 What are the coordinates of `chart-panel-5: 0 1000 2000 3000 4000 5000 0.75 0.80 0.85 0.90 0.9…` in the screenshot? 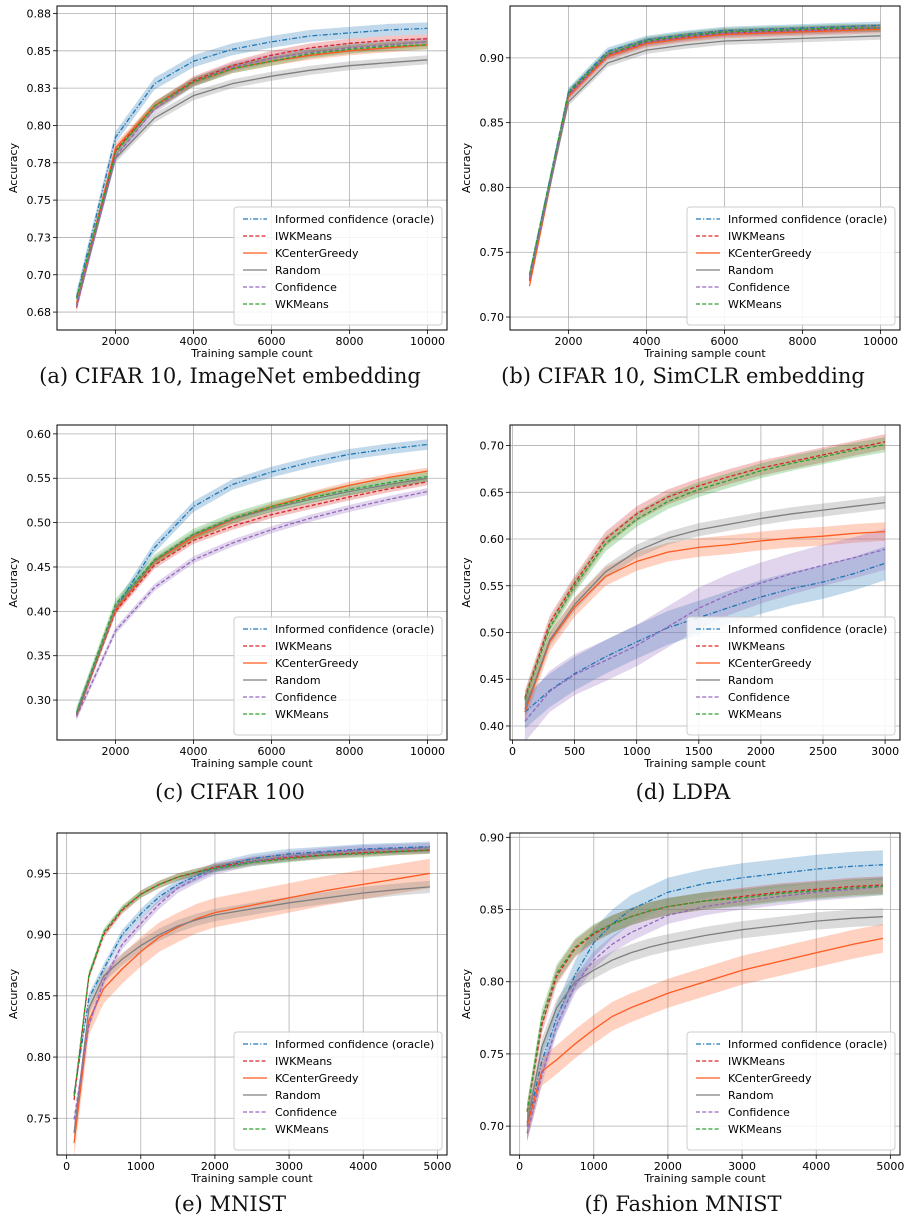 It's located at (229, 1008).